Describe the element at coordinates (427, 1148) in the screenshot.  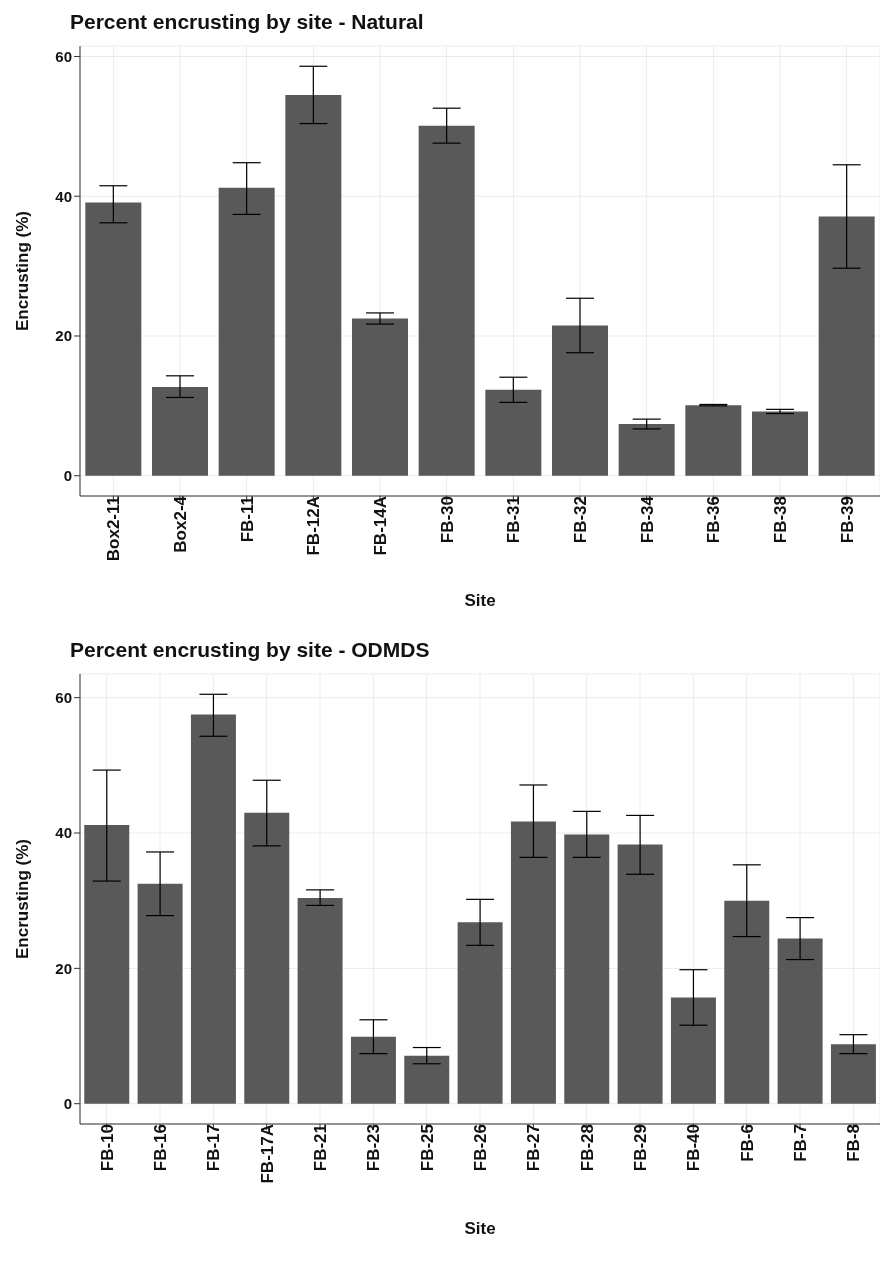
I see `x-tick-label: FB-25` at that location.